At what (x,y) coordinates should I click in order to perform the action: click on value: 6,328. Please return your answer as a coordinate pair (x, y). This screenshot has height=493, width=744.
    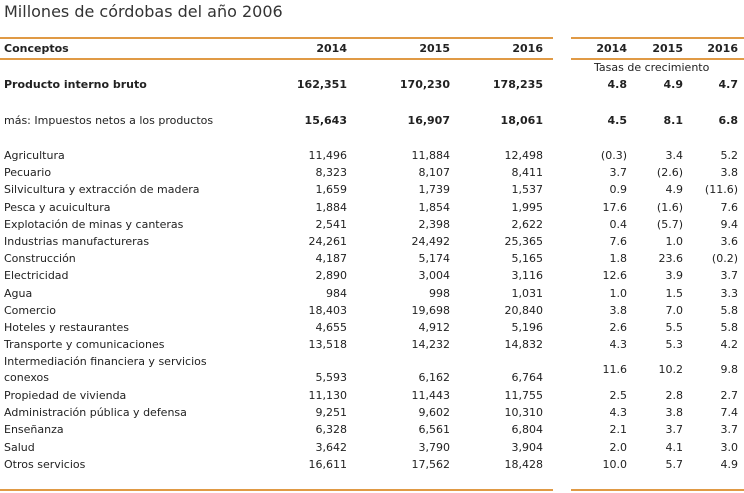
    Looking at the image, I should click on (331, 430).